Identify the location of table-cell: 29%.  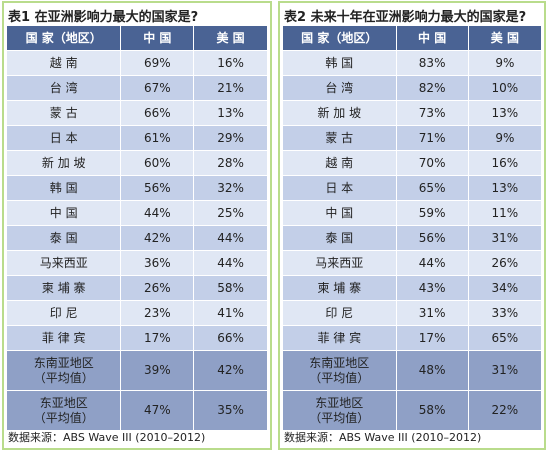
(230, 137).